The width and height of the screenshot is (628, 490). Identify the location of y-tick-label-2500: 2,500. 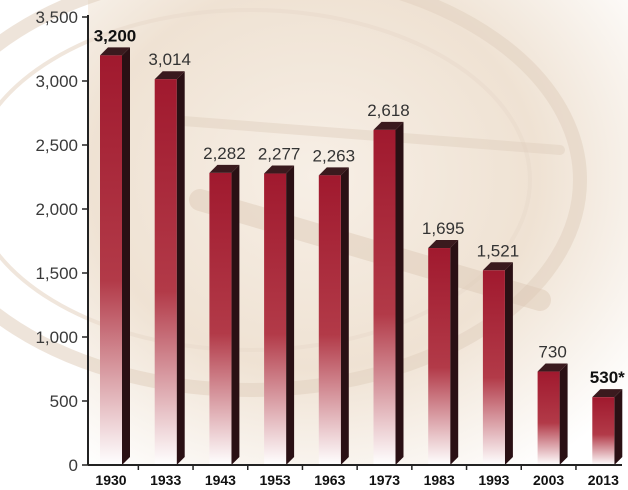
(56, 145).